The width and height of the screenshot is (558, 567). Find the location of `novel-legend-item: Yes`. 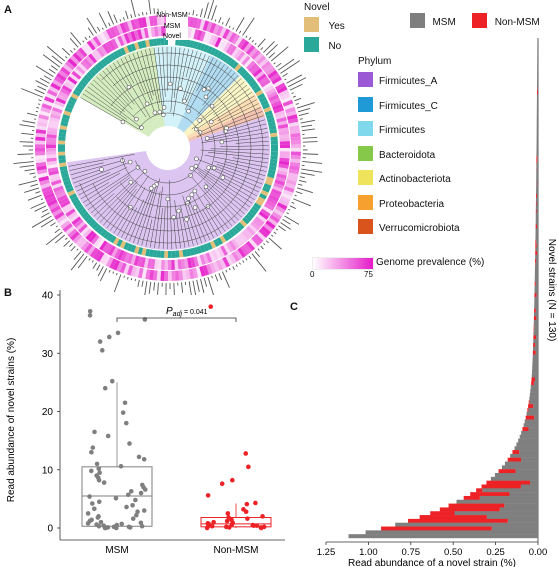

novel-legend-item: Yes is located at coordinates (324, 26).